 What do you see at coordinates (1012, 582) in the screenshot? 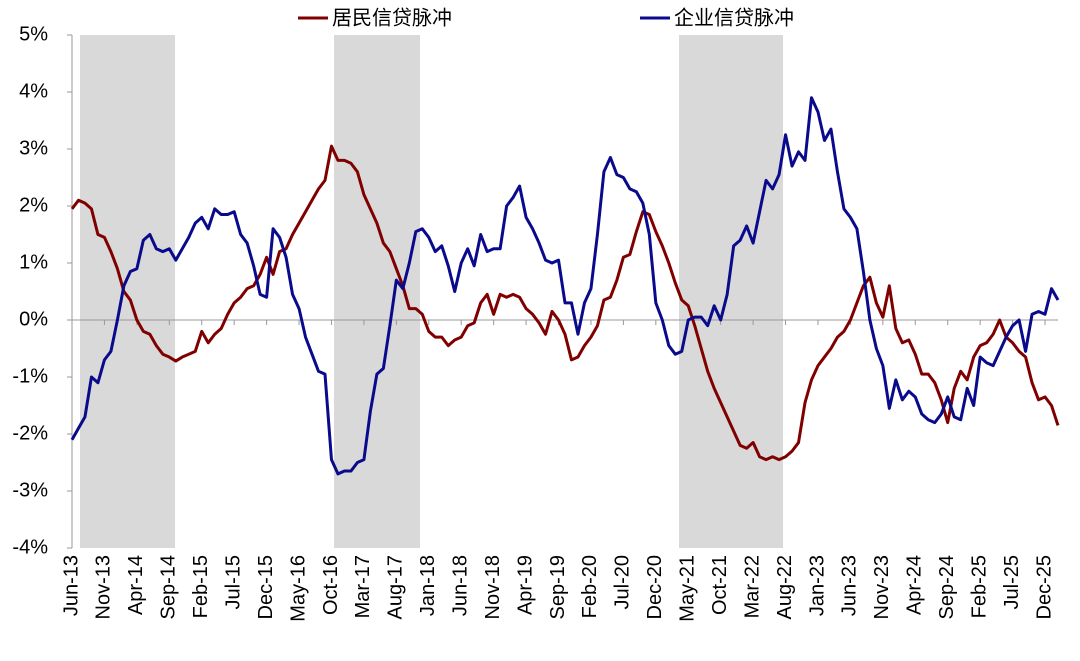
I see `x-tick-label: Jul-25` at bounding box center [1012, 582].